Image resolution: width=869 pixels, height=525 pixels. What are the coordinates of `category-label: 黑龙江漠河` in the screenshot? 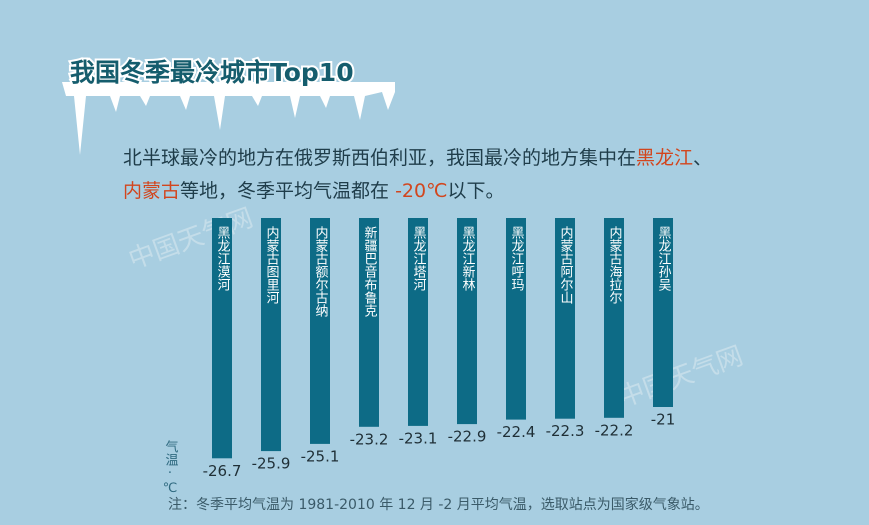 It's located at (223, 258).